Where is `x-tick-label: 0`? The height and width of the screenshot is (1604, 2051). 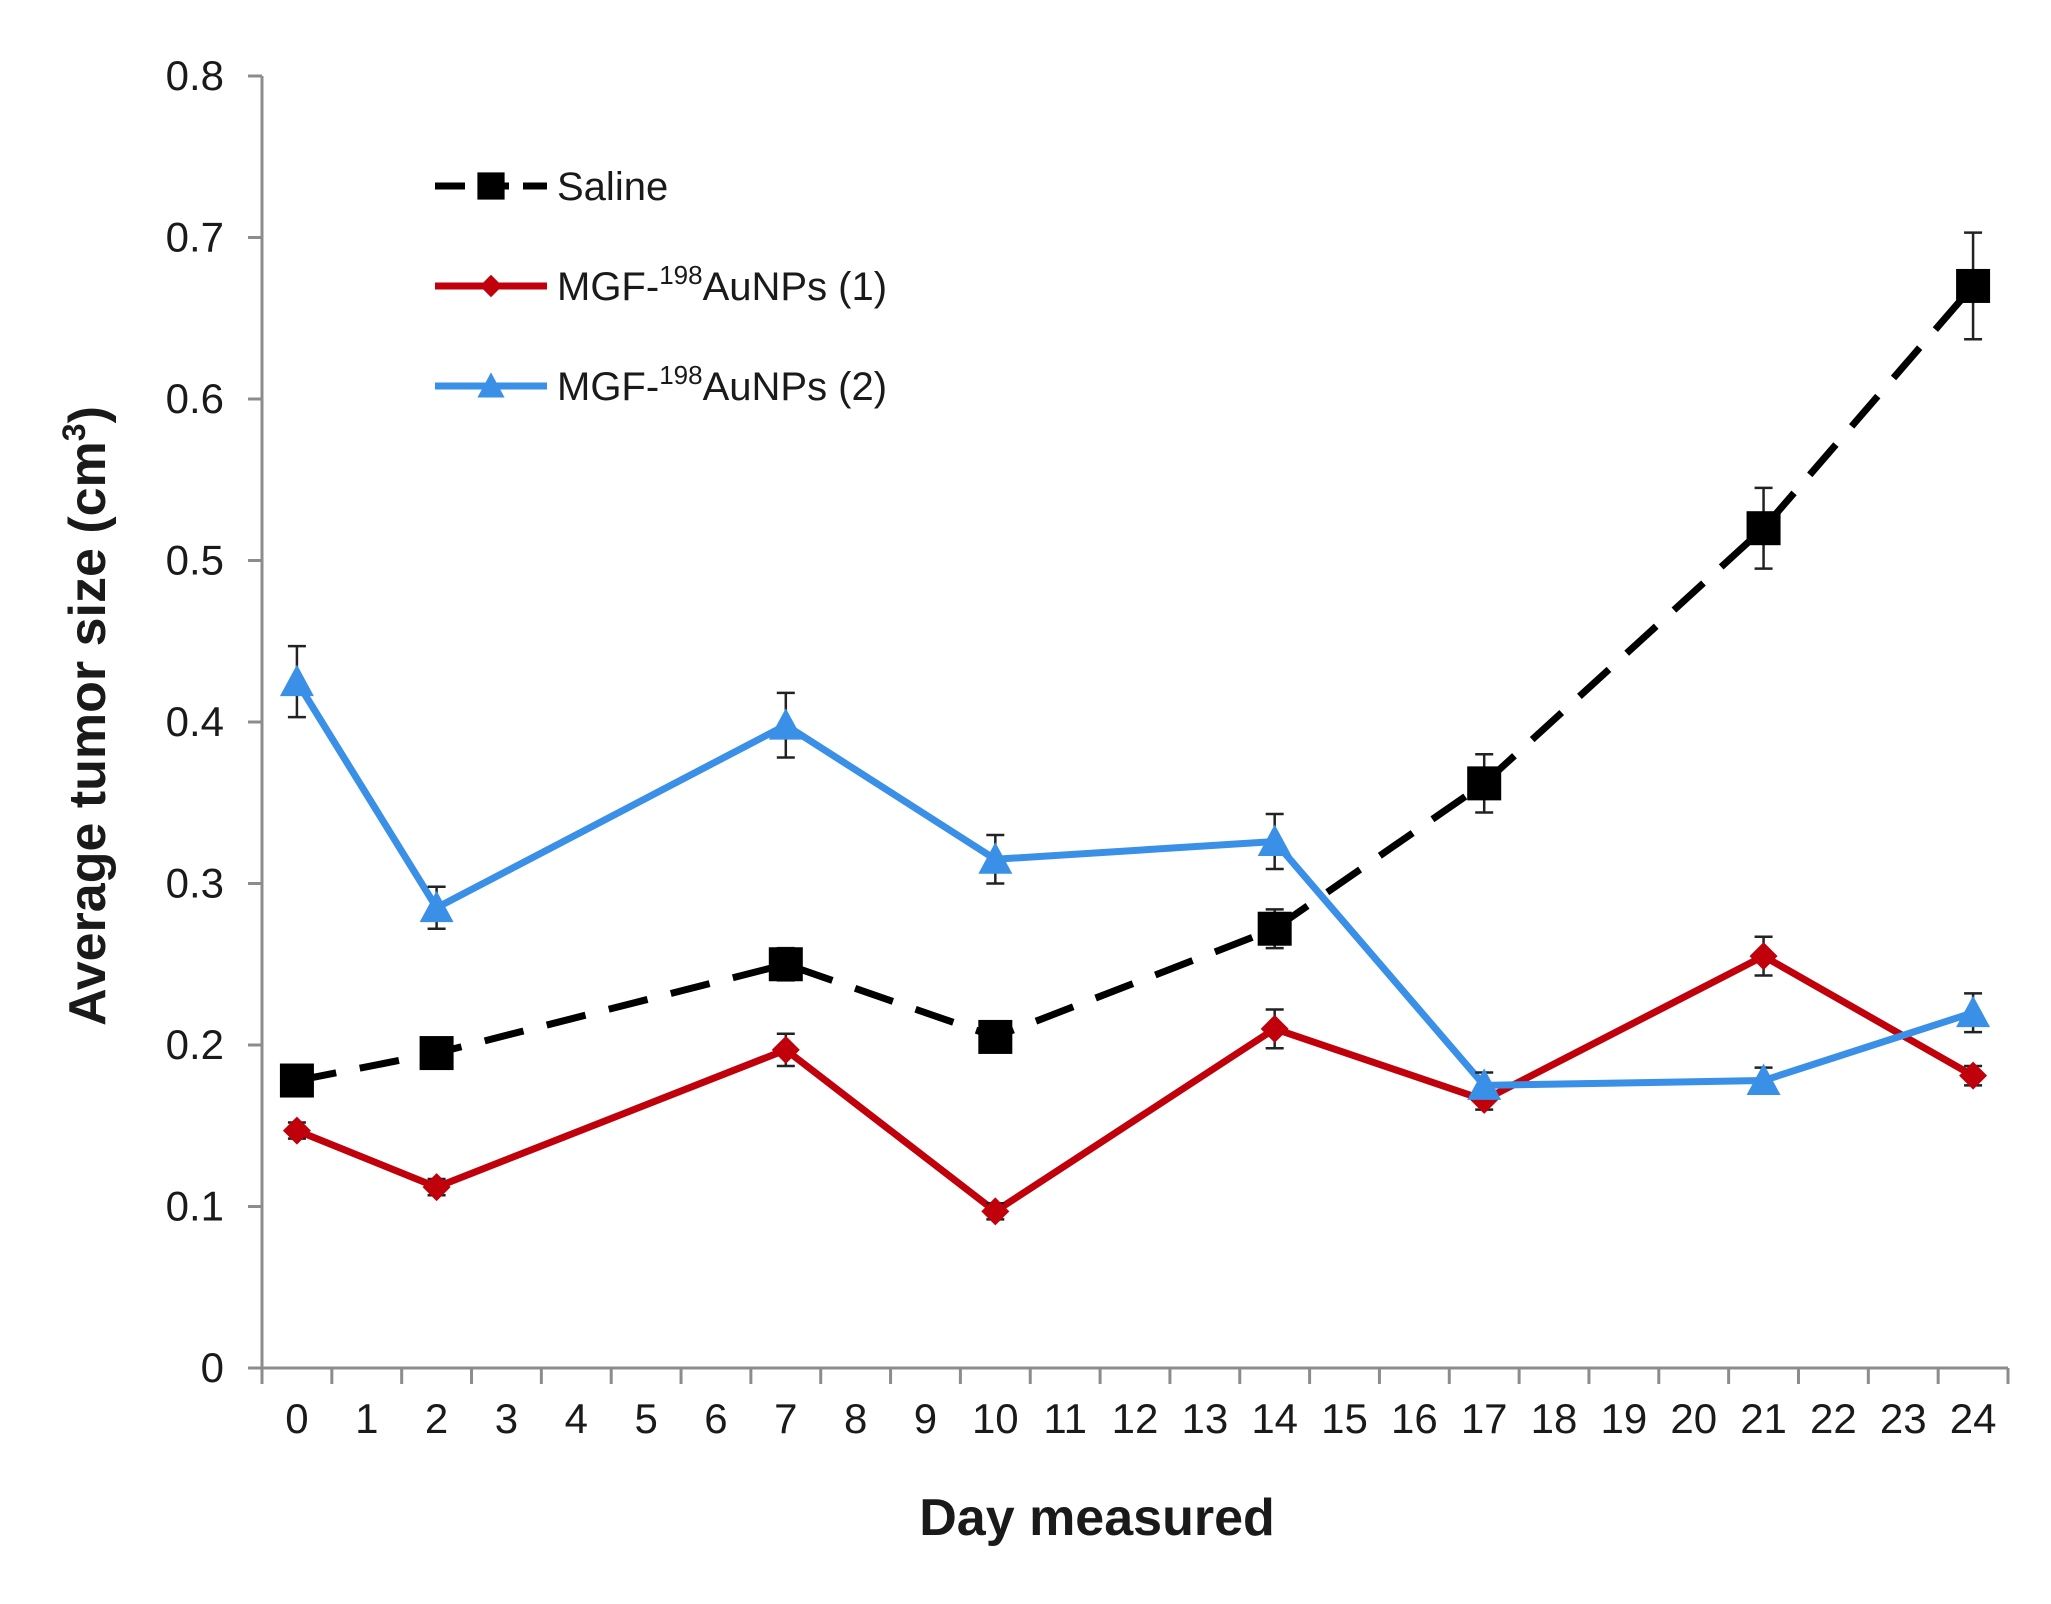
x-tick-label: 0 is located at coordinates (296, 1418).